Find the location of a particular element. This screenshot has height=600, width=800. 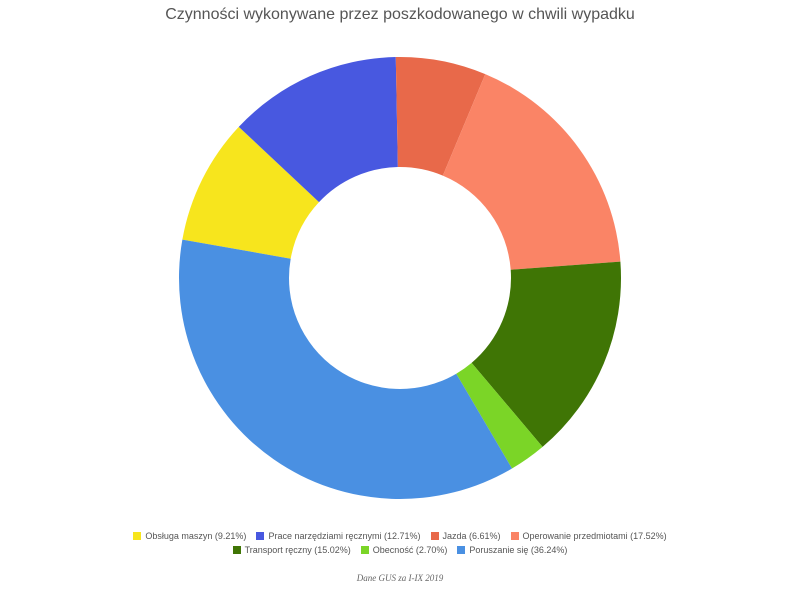

donut-slice-obsługa-maszyn is located at coordinates (251, 192).